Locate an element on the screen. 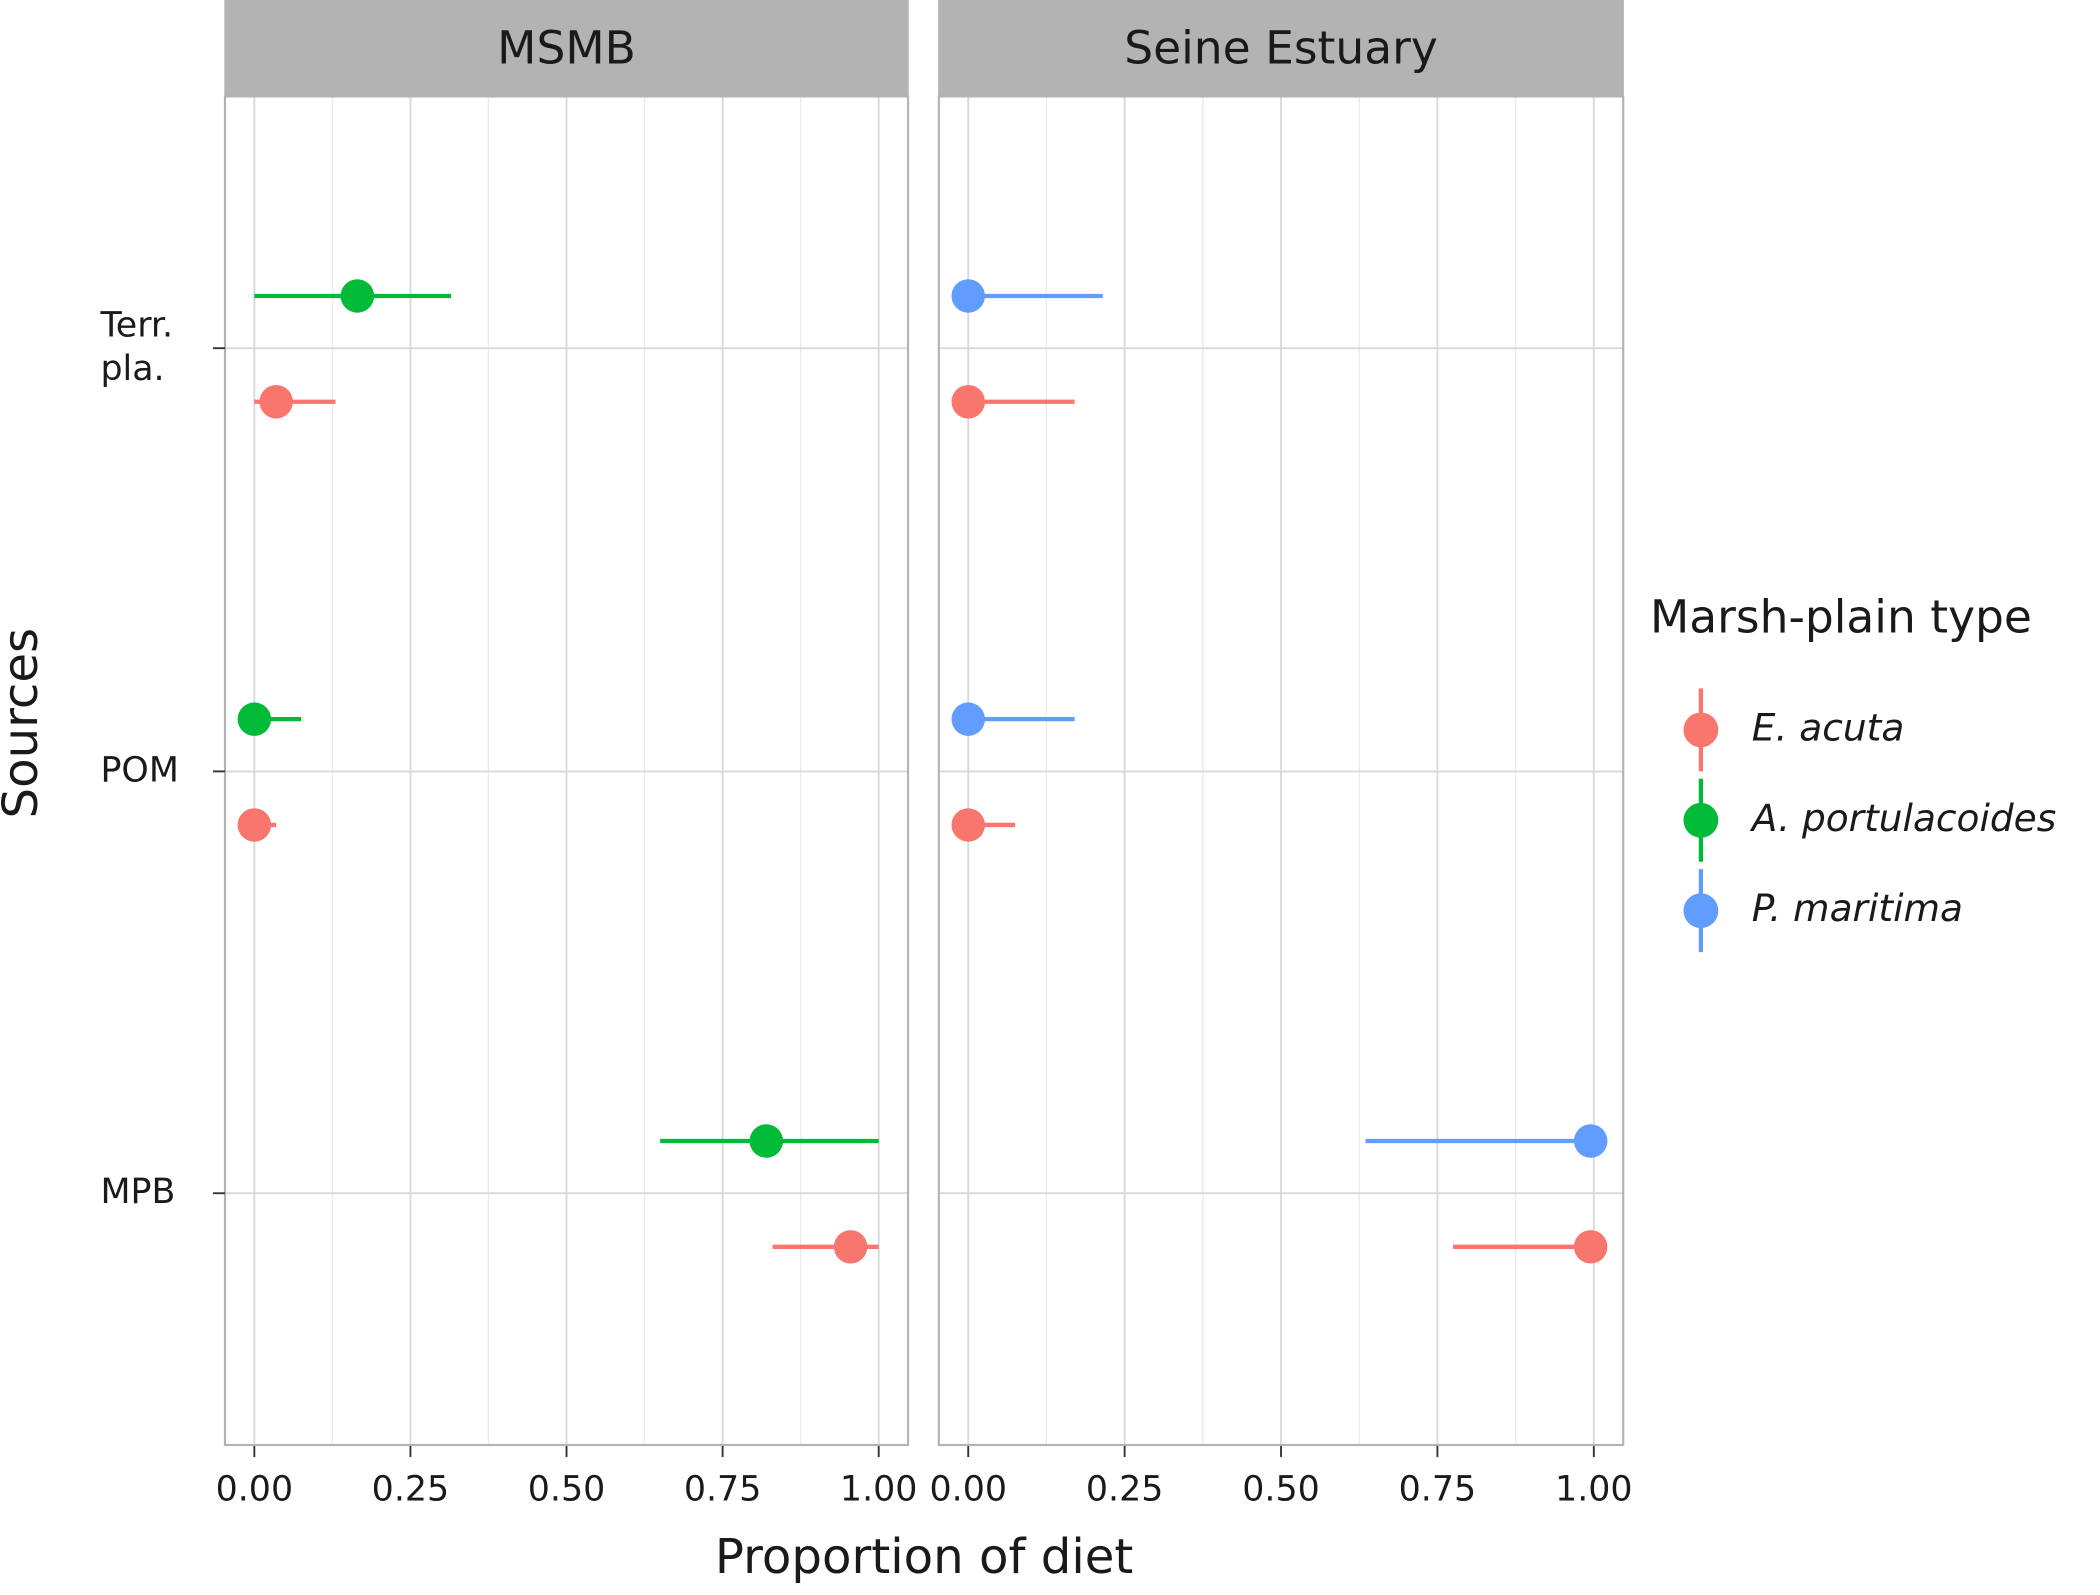 This screenshot has height=1595, width=2100. strip-title: Seine Estuary is located at coordinates (1281, 47).